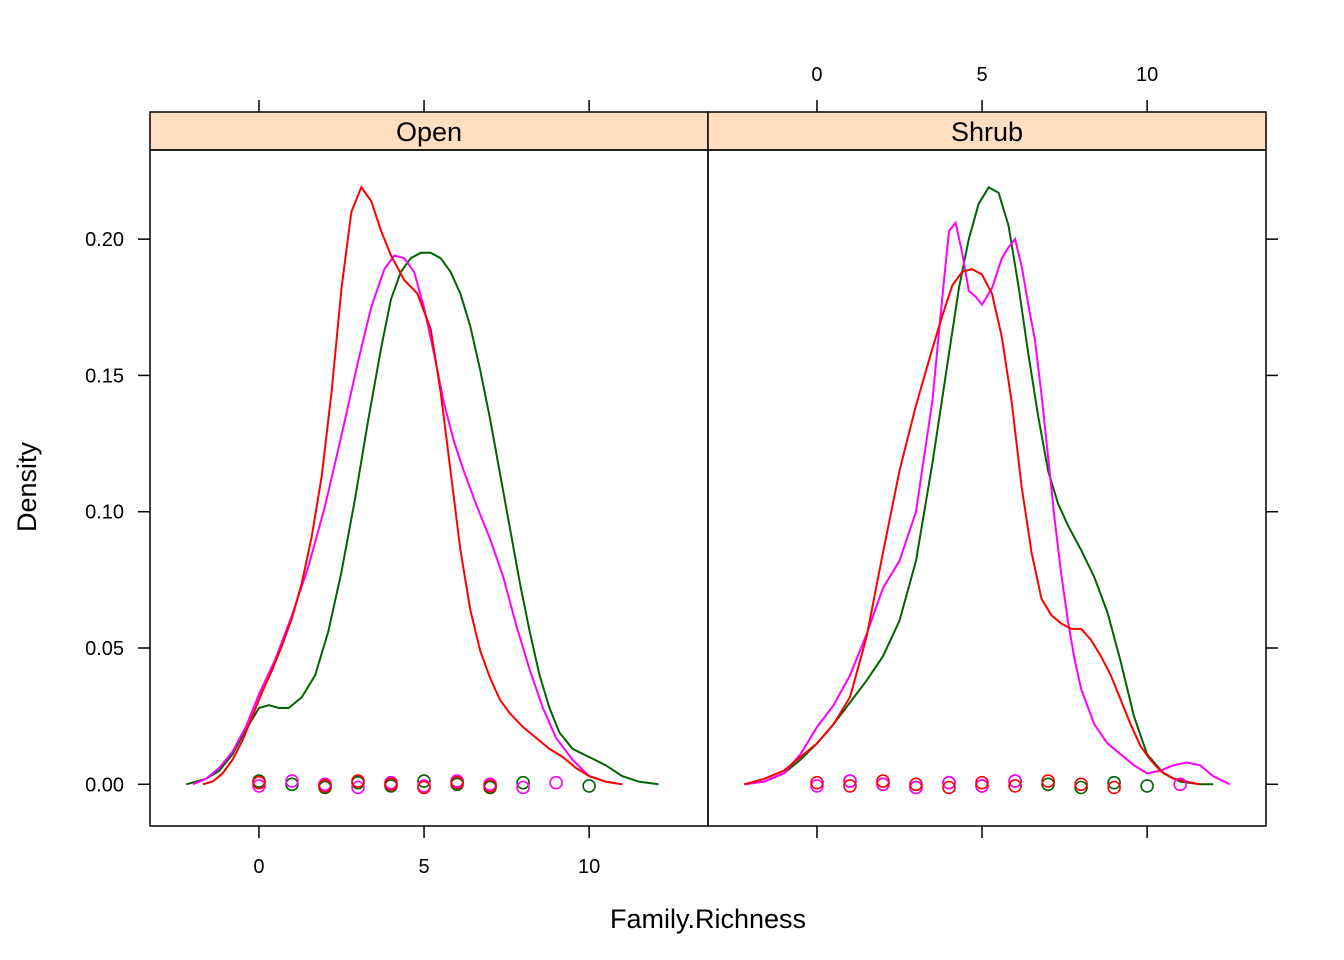 The height and width of the screenshot is (960, 1344). I want to click on y-tick-label: 0.00, so click(104, 785).